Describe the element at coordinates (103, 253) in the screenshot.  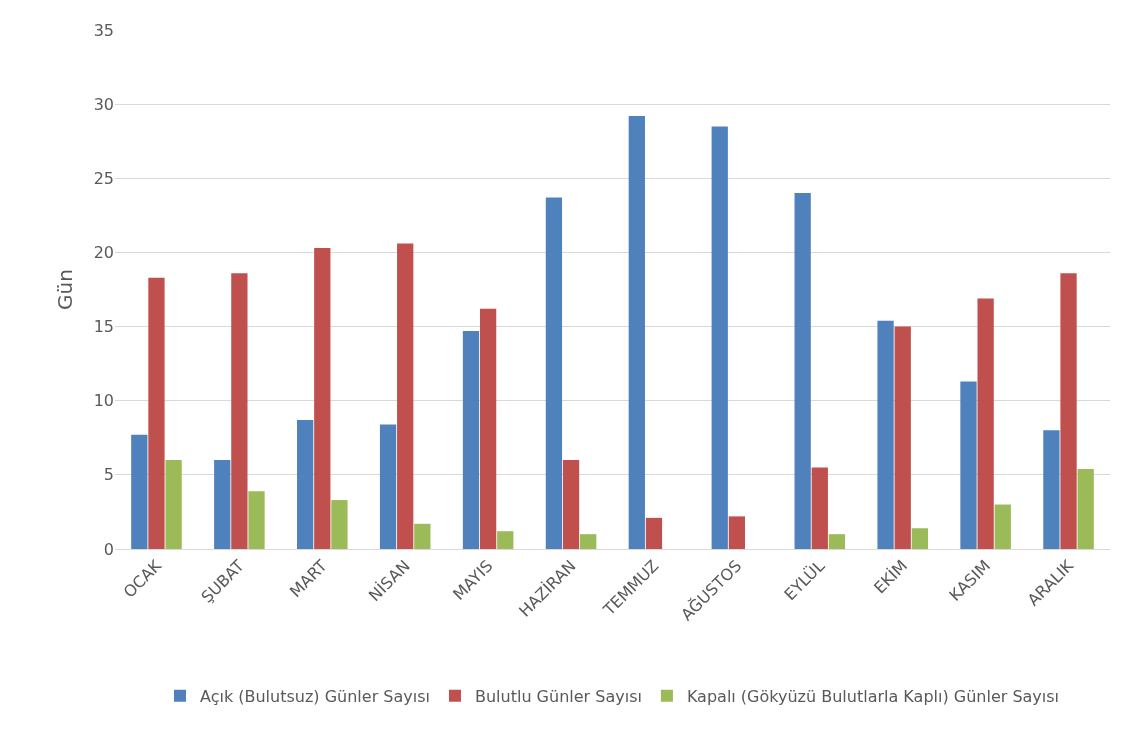
I see `y-tick-label: 20` at that location.